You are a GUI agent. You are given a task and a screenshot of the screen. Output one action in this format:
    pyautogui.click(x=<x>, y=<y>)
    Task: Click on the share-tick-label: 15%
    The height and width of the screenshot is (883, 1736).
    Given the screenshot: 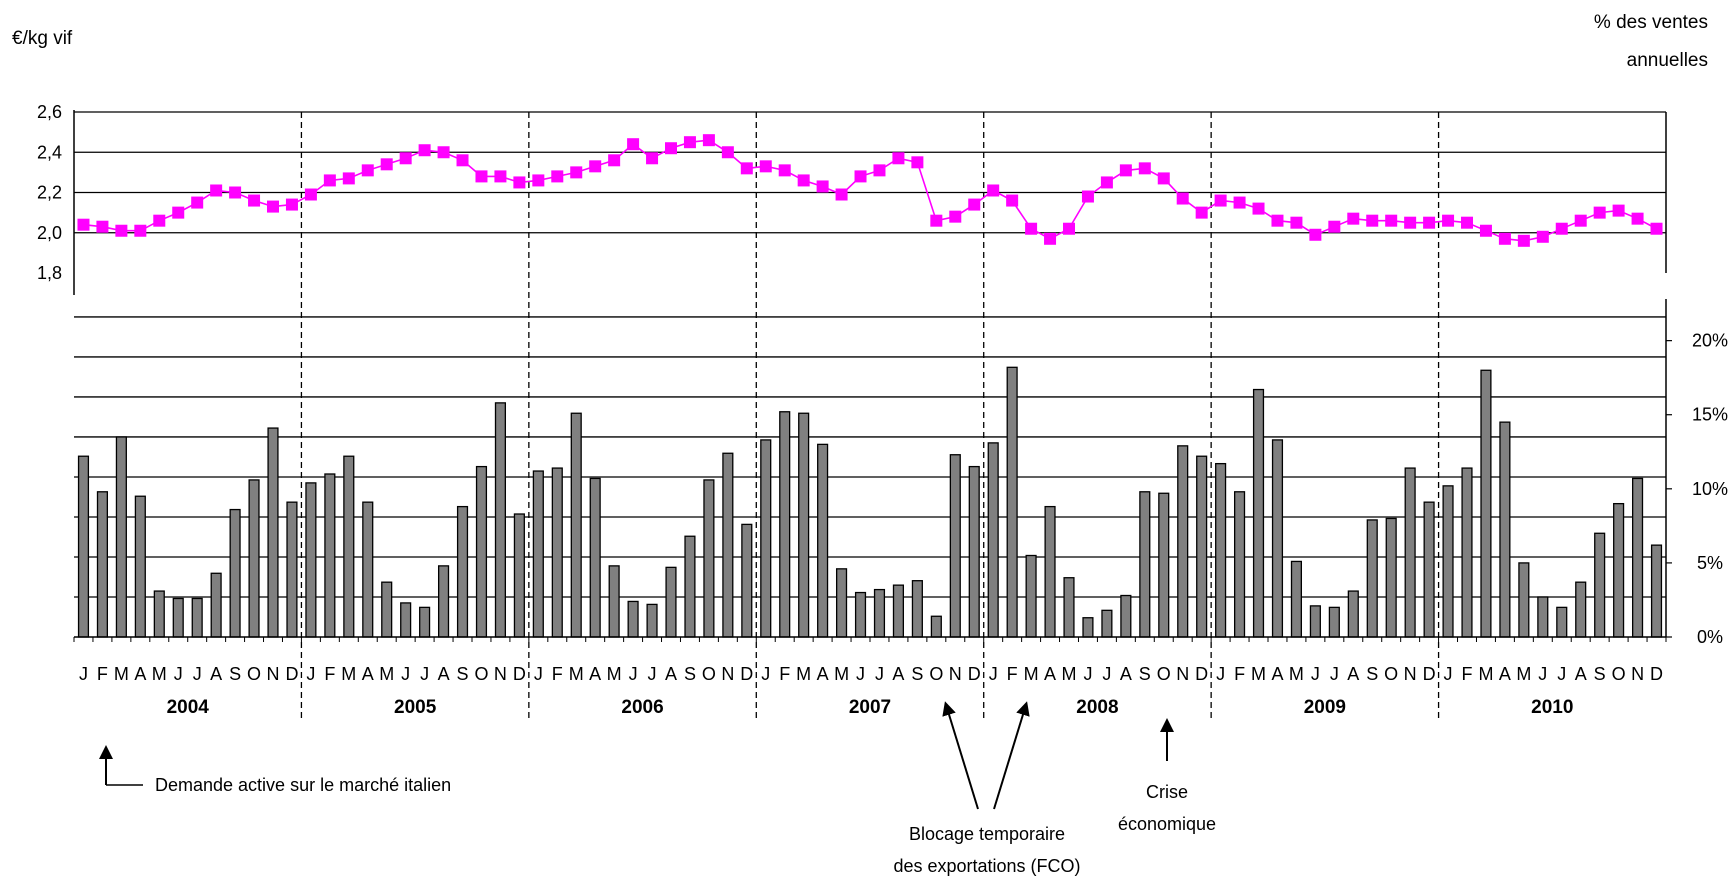 What is the action you would take?
    pyautogui.click(x=1710, y=415)
    